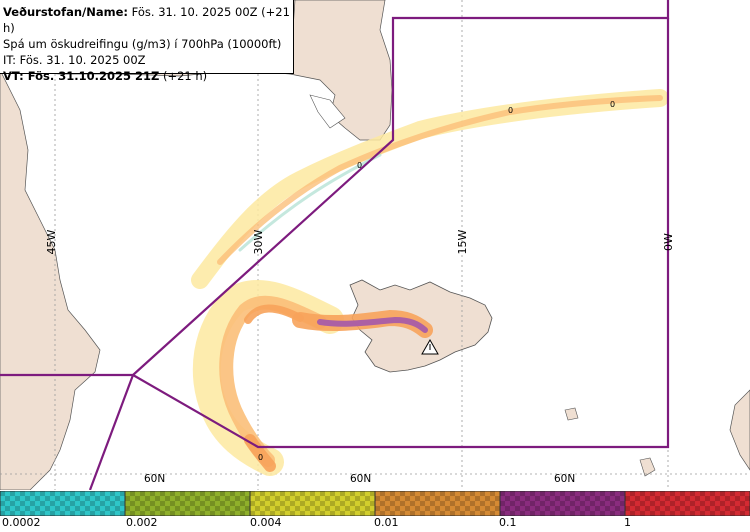  I want to click on meridian-label: 30W, so click(258, 241).